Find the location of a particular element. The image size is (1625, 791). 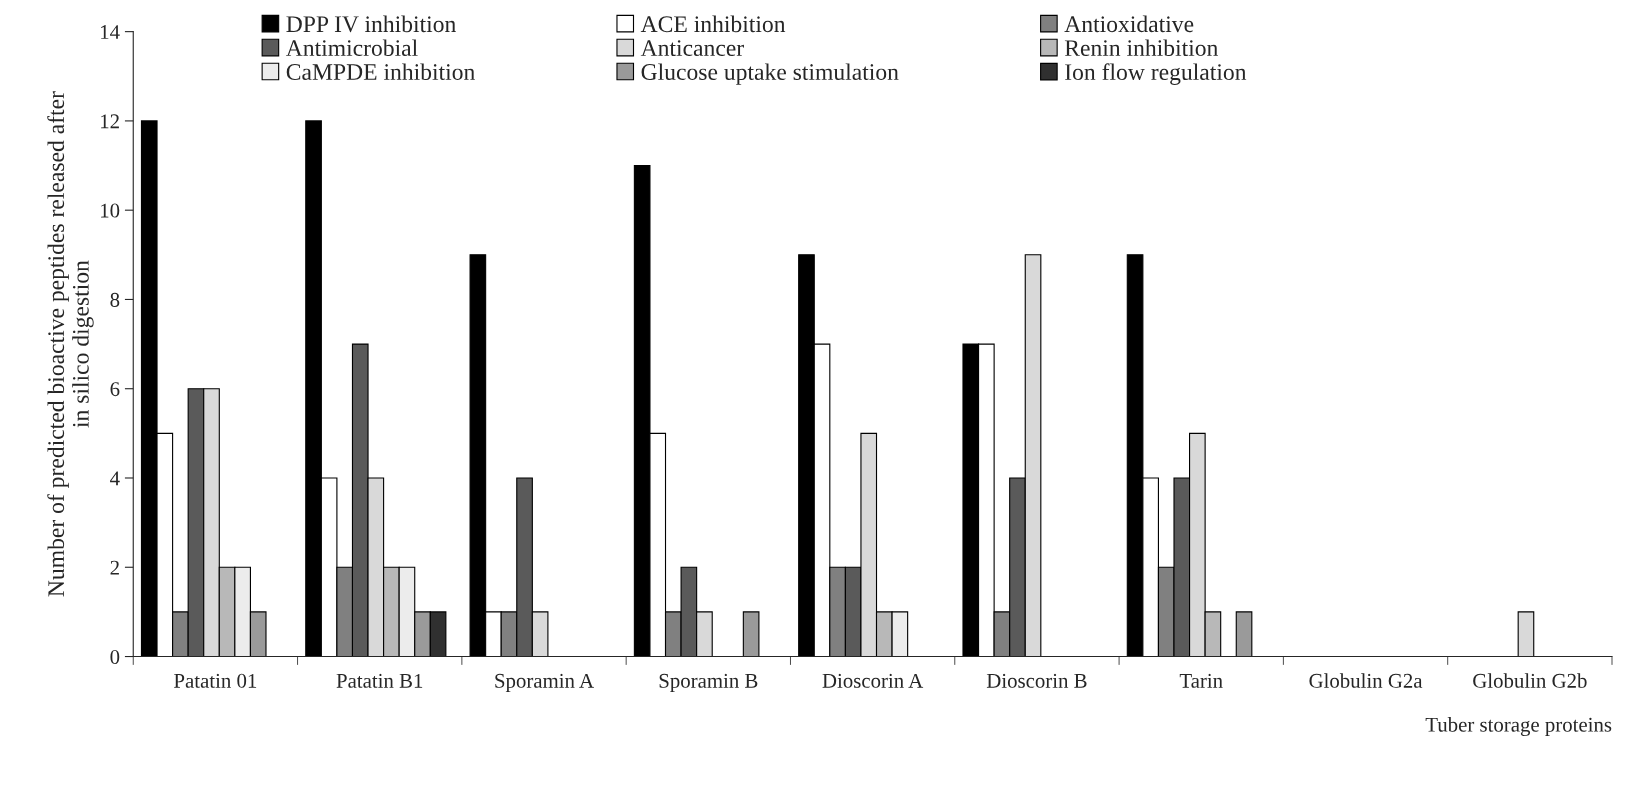

legend-label: DPP IV inhibition is located at coordinates (371, 24).